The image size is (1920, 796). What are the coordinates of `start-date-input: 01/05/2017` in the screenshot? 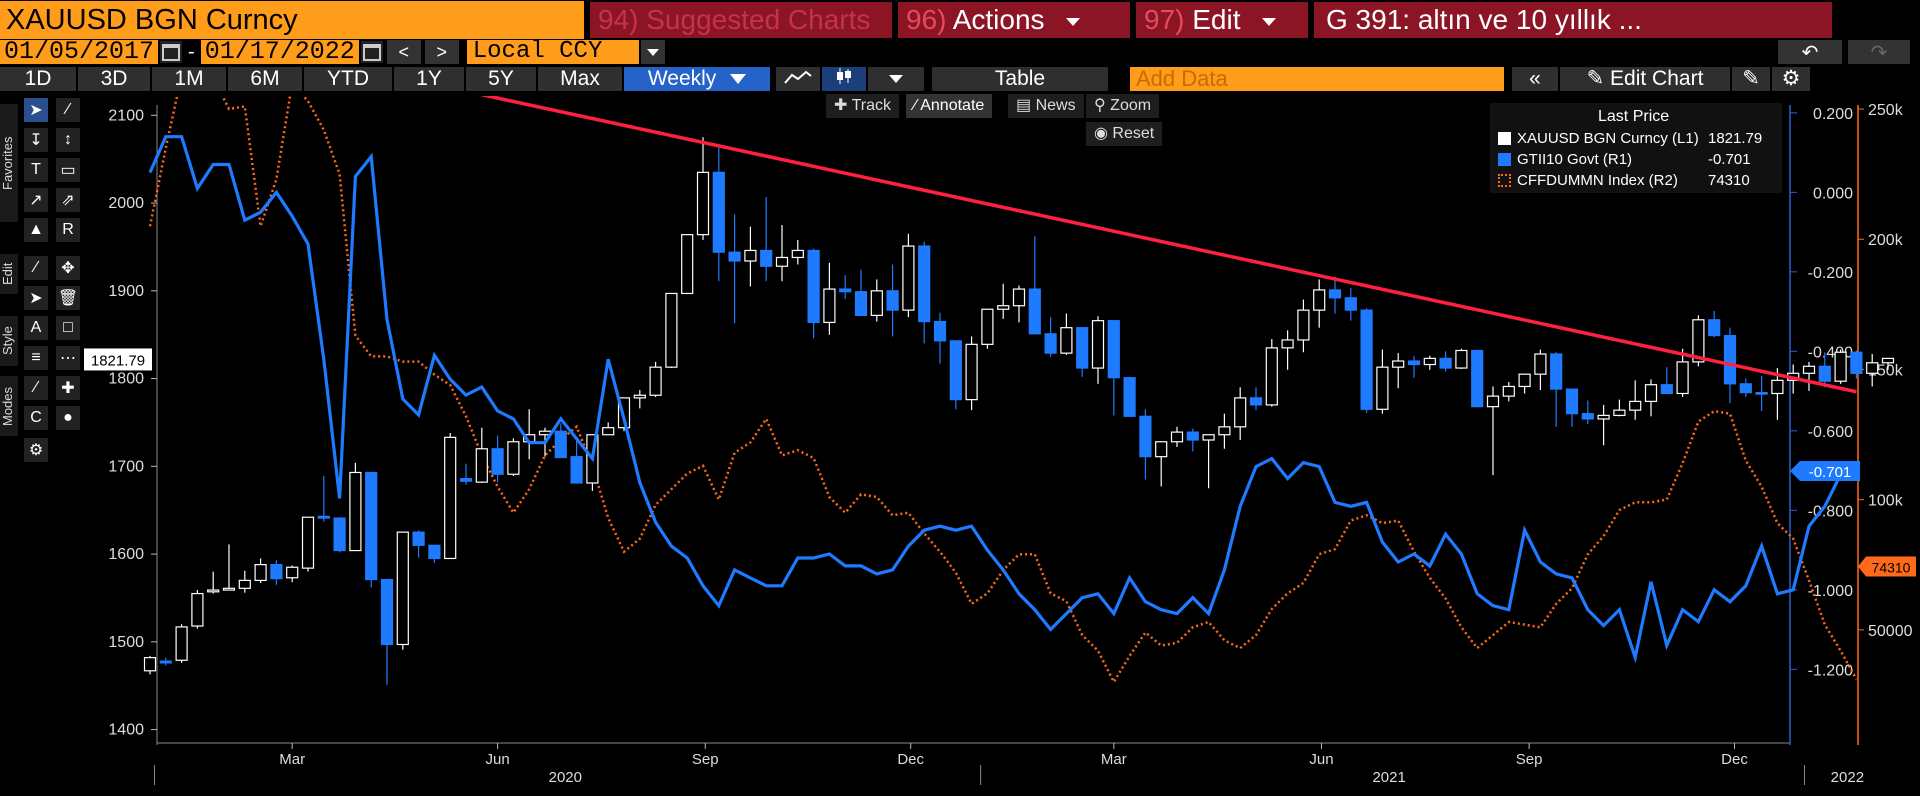 It's located at (79, 51).